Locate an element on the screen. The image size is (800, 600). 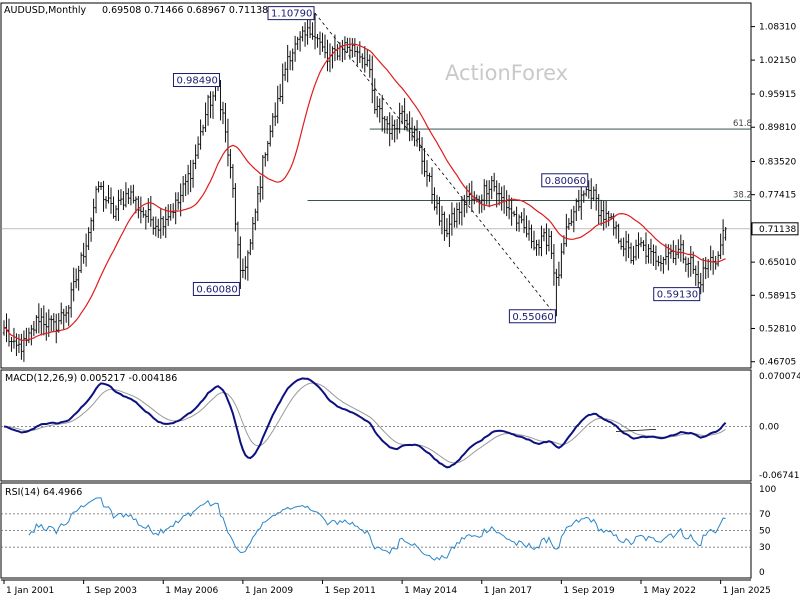
date-tick-label: 1 May 2006 is located at coordinates (191, 591).